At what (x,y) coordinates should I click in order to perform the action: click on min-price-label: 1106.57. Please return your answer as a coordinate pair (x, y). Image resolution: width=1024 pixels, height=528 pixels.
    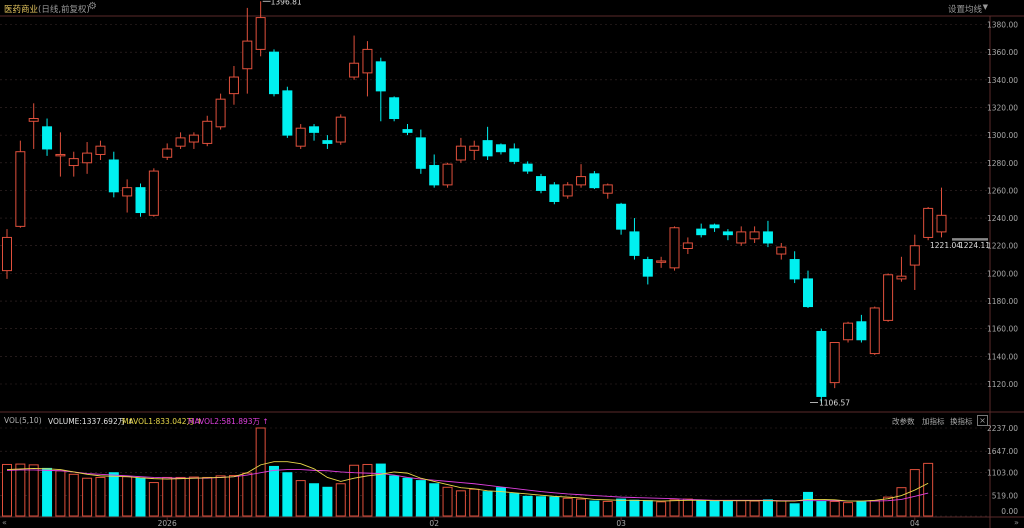
    Looking at the image, I should click on (834, 403).